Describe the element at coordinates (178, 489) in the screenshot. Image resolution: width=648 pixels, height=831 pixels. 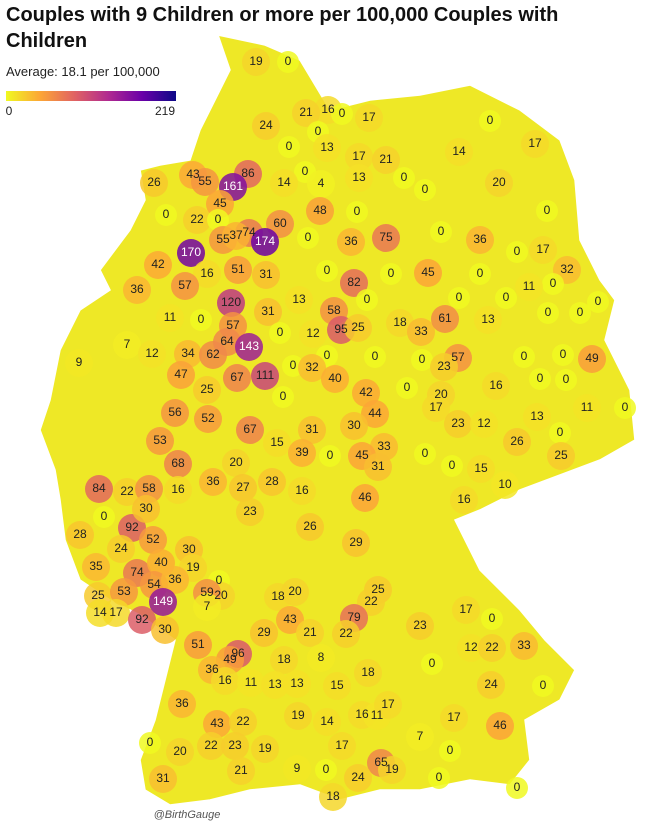
I see `district-value: 16` at that location.